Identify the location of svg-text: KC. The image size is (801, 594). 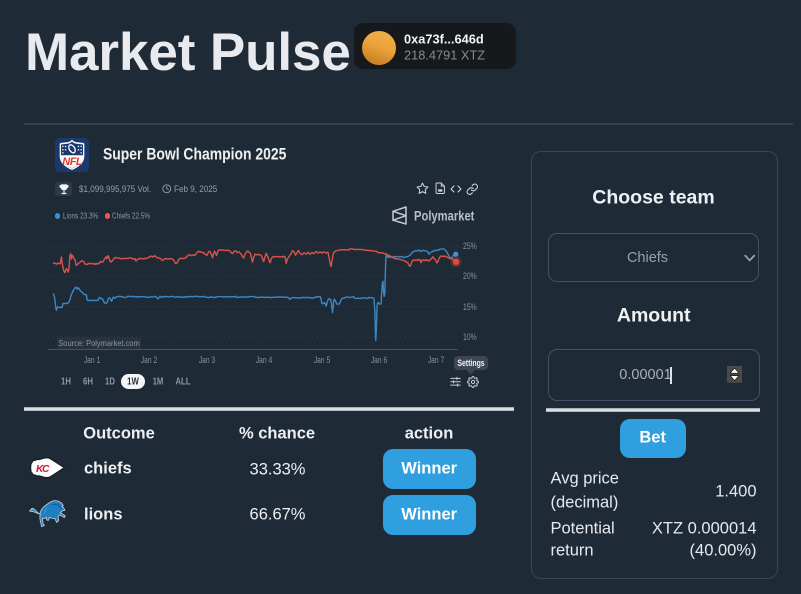
(43, 469).